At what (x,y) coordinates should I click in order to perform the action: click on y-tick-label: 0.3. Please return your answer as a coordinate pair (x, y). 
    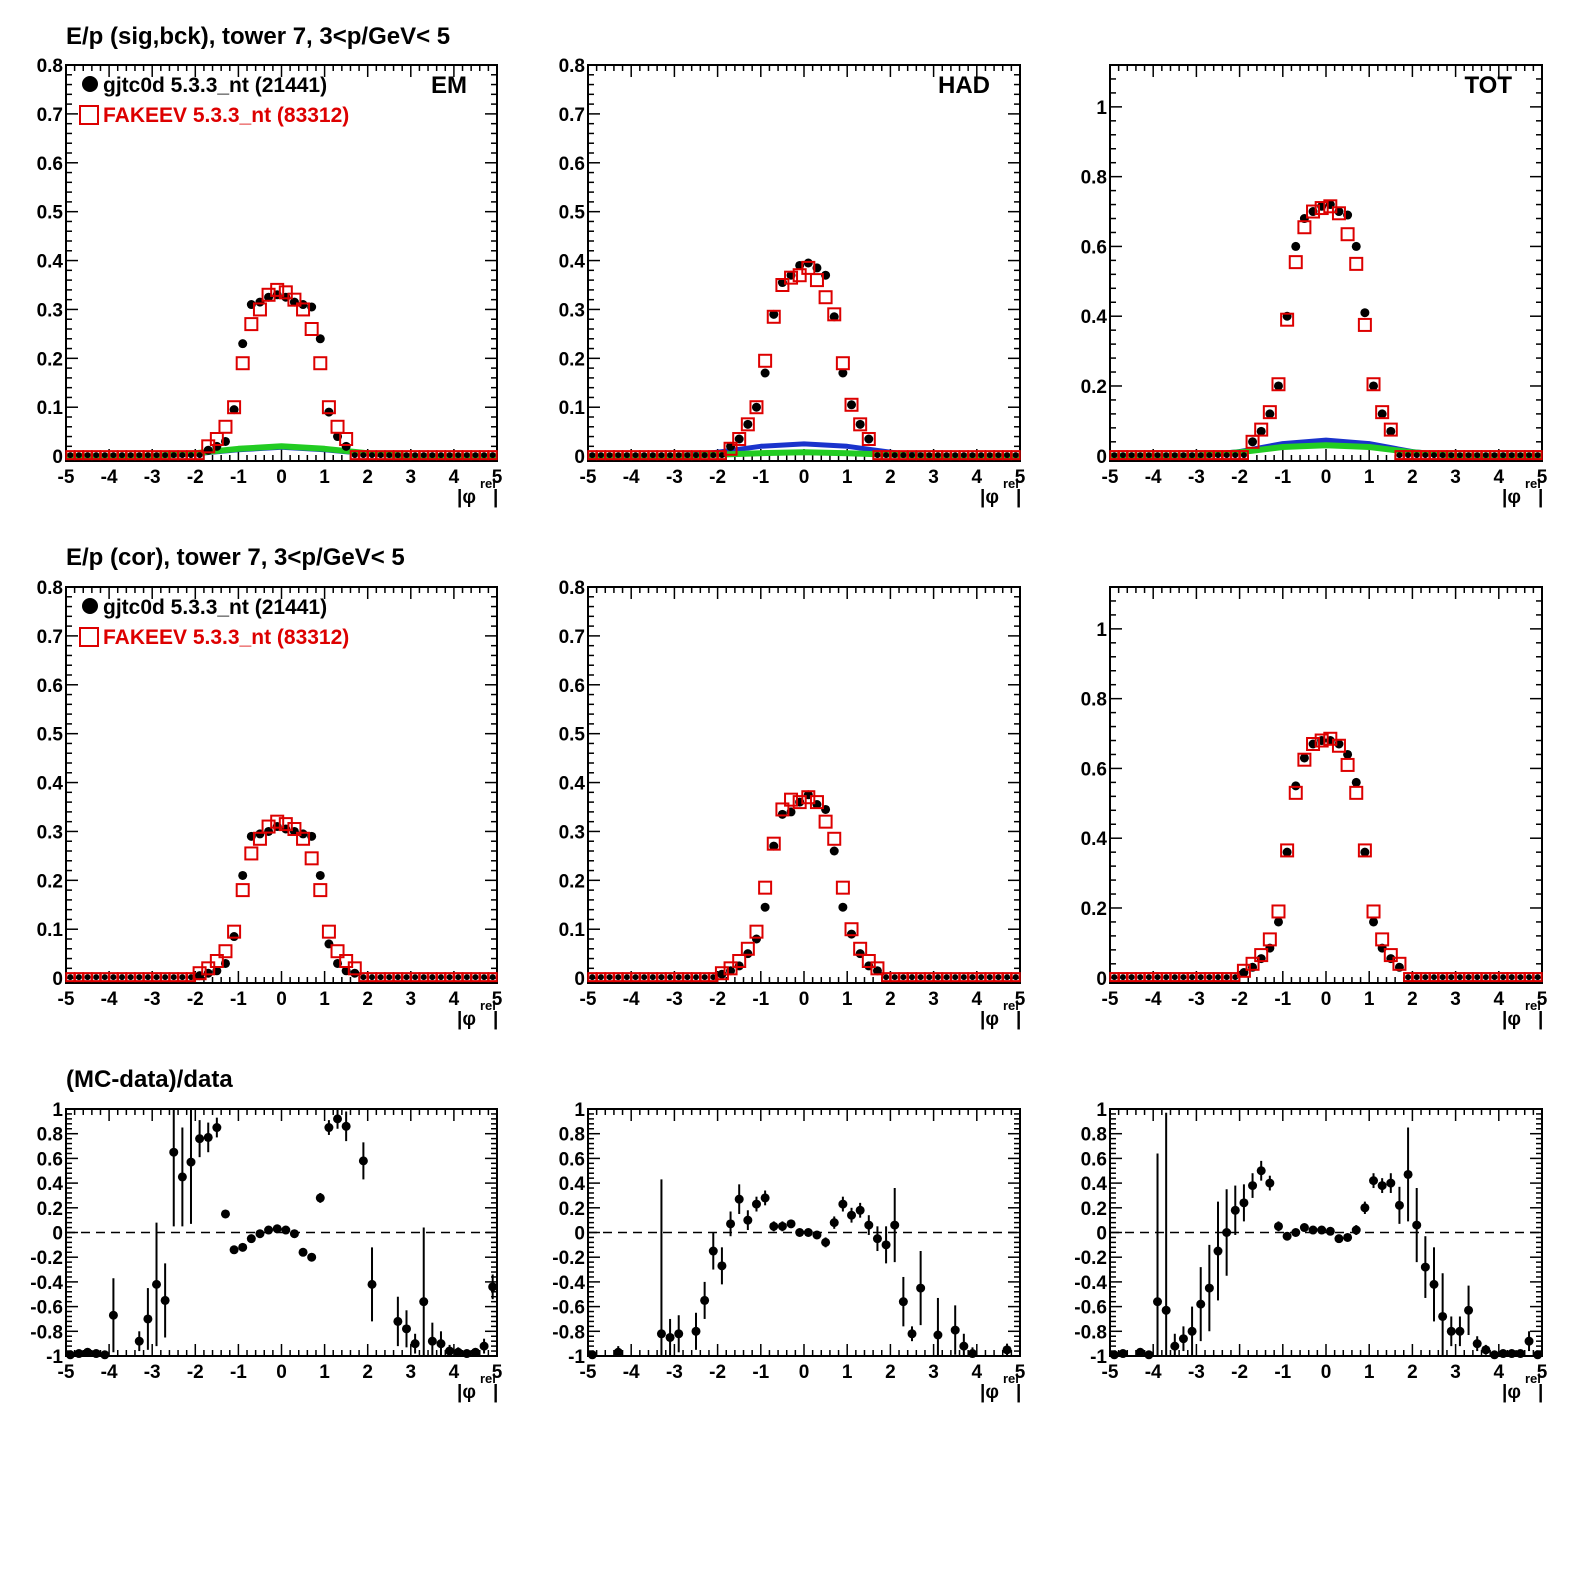
    Looking at the image, I should click on (572, 832).